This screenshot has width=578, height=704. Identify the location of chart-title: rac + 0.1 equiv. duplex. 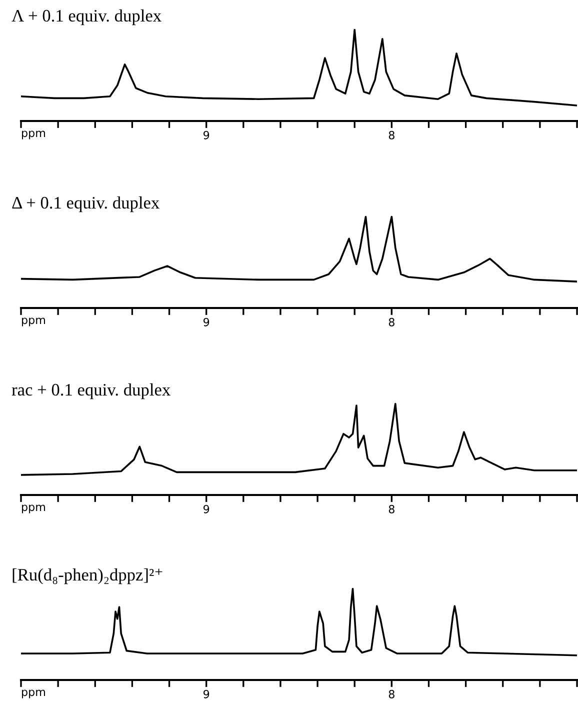
(91, 391).